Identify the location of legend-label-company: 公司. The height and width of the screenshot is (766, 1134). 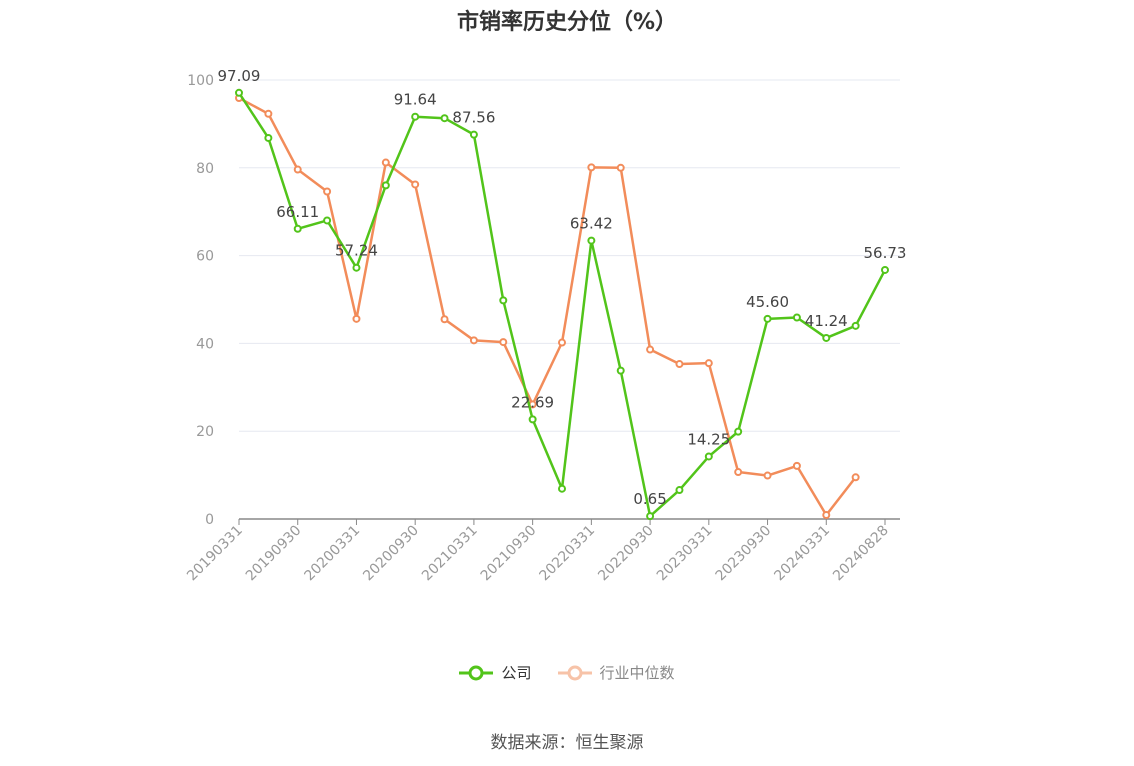
(516, 673).